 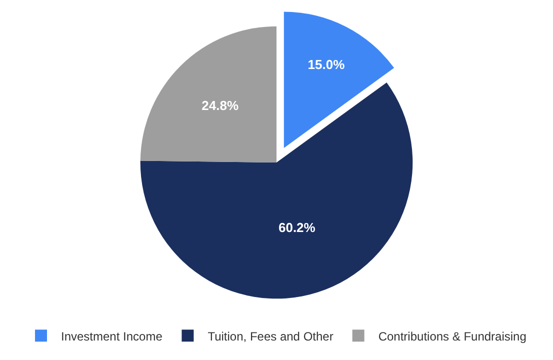 I want to click on legend-label: Investment Income, so click(x=112, y=336).